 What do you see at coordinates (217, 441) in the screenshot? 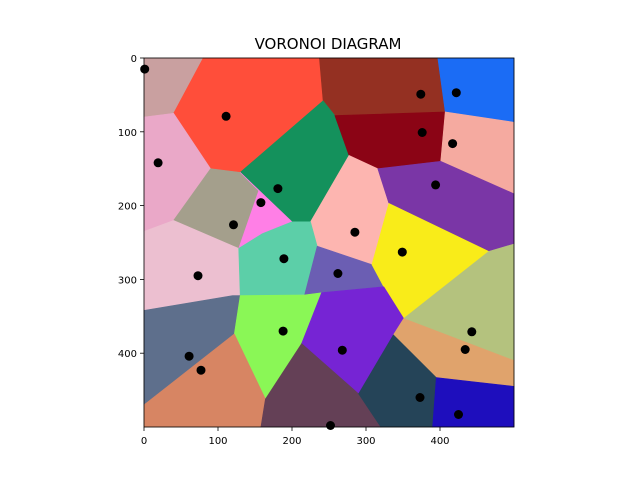
I see `x-tick-label-1: 100` at bounding box center [217, 441].